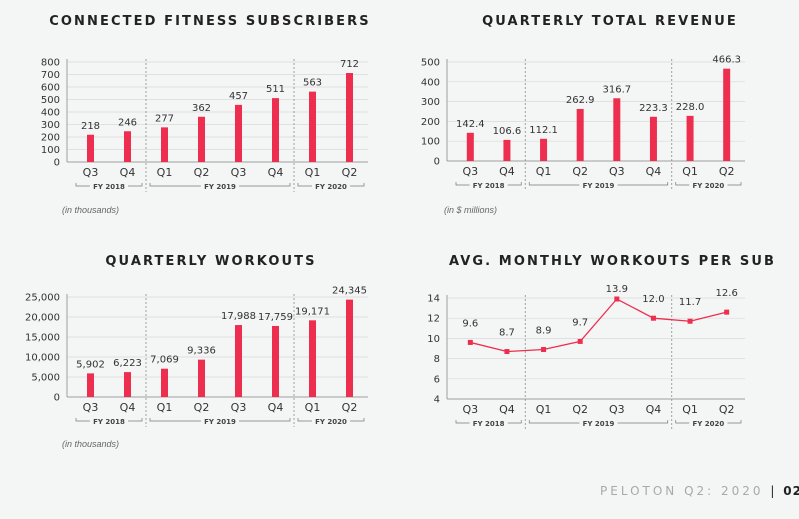 Image resolution: width=799 pixels, height=519 pixels. What do you see at coordinates (470, 323) in the screenshot?
I see `data-label: 9.6` at bounding box center [470, 323].